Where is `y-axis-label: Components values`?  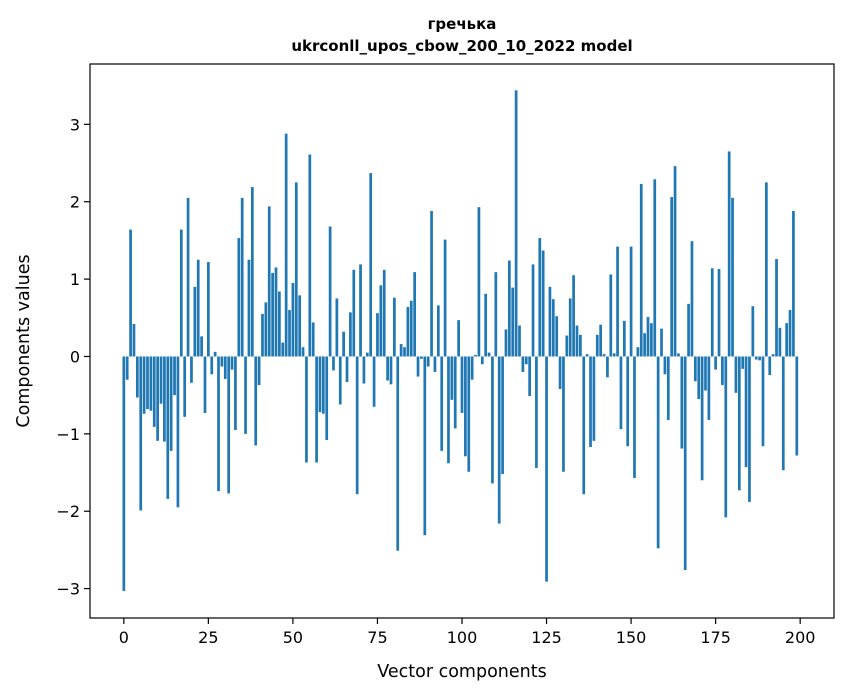
y-axis-label: Components values is located at coordinates (24, 340).